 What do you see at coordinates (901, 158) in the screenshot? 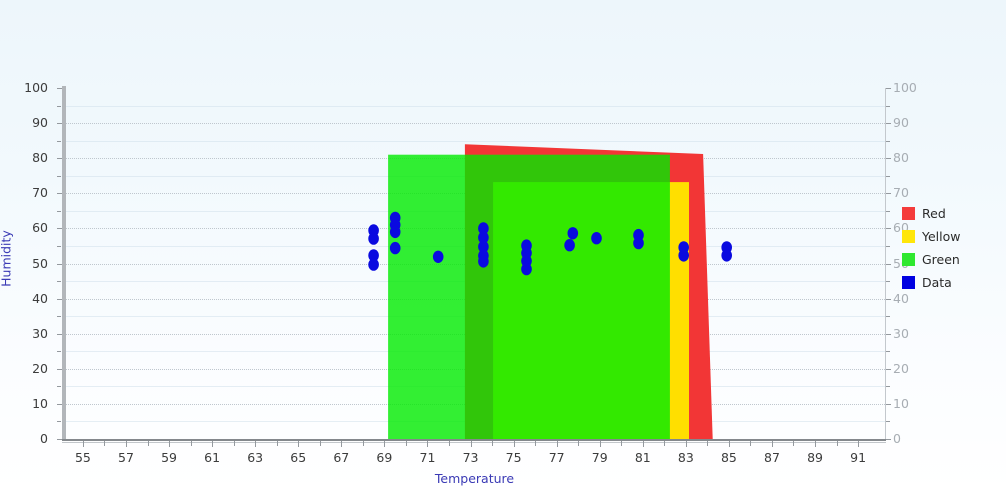
I see `y-tick-label-right: 80` at bounding box center [901, 158].